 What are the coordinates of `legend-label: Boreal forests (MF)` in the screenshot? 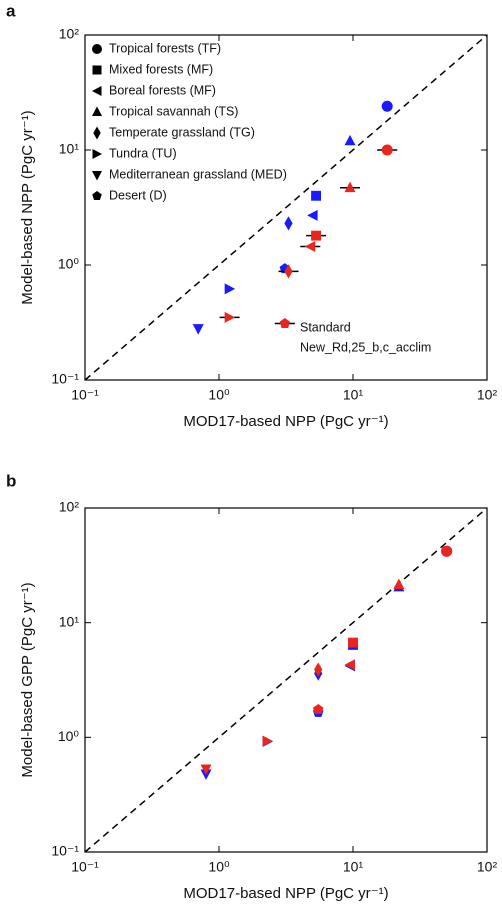 It's located at (162, 90).